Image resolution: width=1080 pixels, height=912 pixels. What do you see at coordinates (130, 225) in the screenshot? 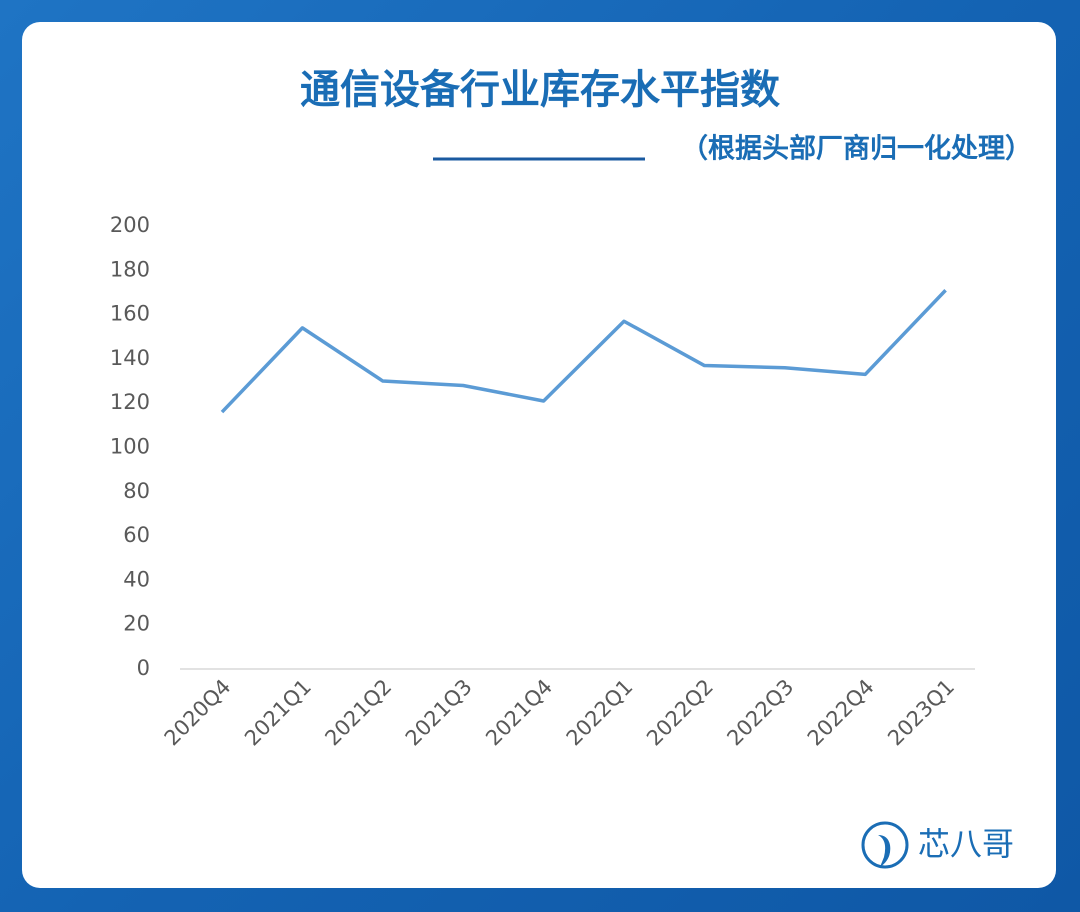
I see `y-tick-label: 200` at bounding box center [130, 225].